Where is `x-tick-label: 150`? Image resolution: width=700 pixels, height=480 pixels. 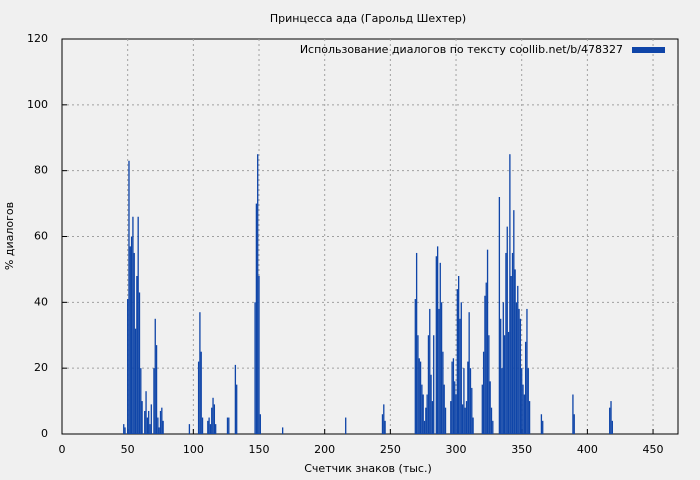 x-tick-label: 150 is located at coordinates (259, 449).